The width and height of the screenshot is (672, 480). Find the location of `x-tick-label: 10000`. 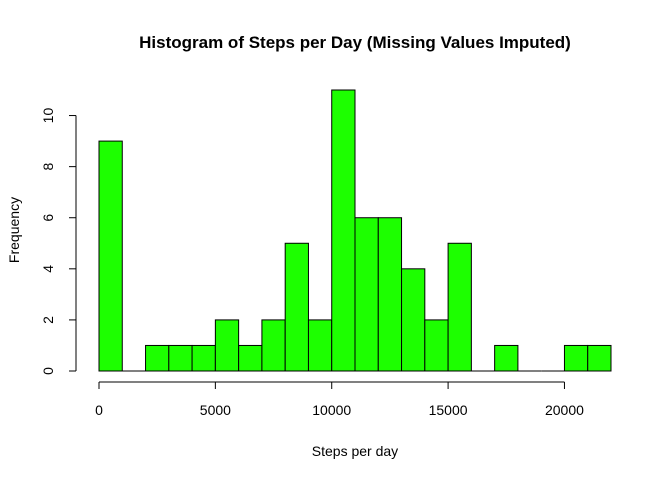

x-tick-label: 10000 is located at coordinates (331, 410).